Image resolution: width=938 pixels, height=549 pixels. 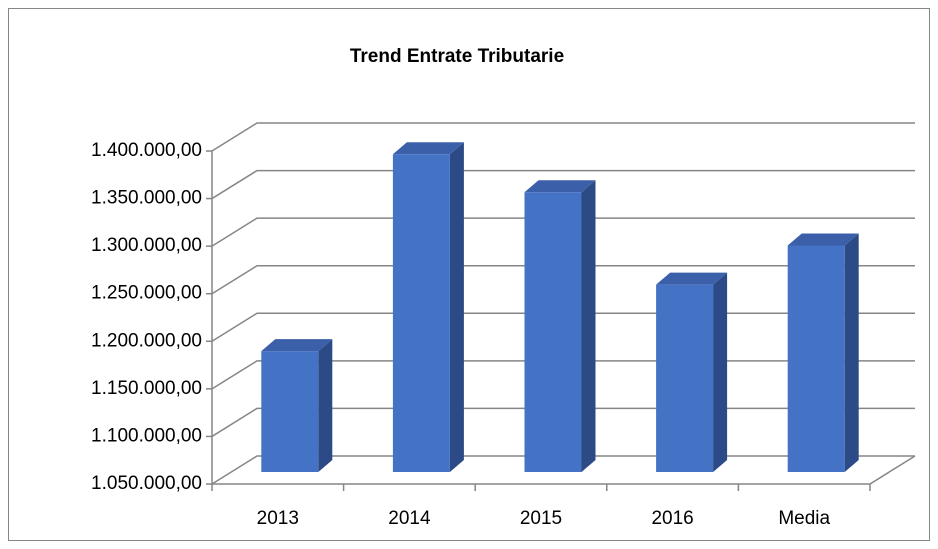 I want to click on y-tick-label: 1.400.000,00, so click(x=146, y=150).